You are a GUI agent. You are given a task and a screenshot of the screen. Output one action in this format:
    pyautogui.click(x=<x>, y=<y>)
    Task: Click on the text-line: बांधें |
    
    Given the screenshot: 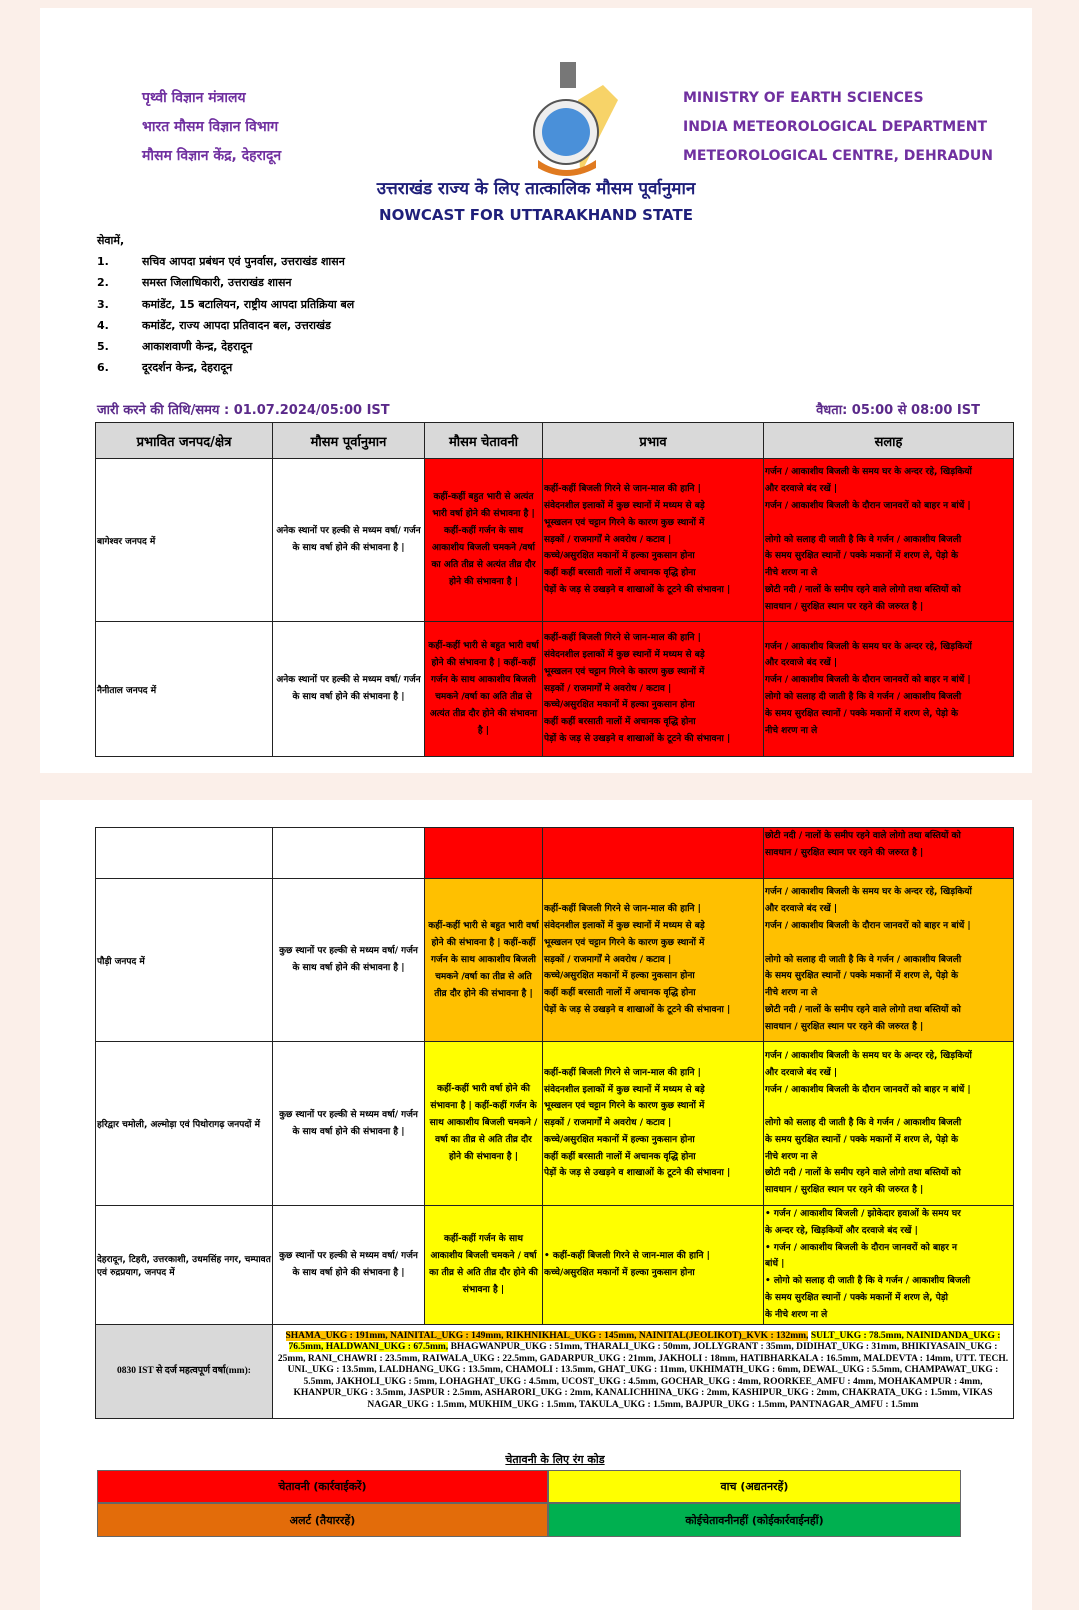 What is the action you would take?
    pyautogui.click(x=775, y=1264)
    